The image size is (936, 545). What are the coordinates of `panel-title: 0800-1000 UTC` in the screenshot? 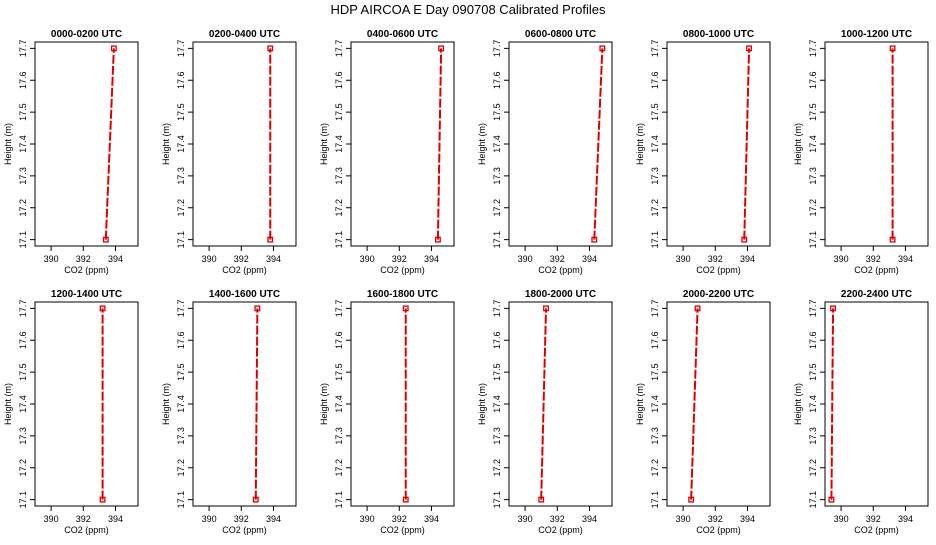 It's located at (718, 34).